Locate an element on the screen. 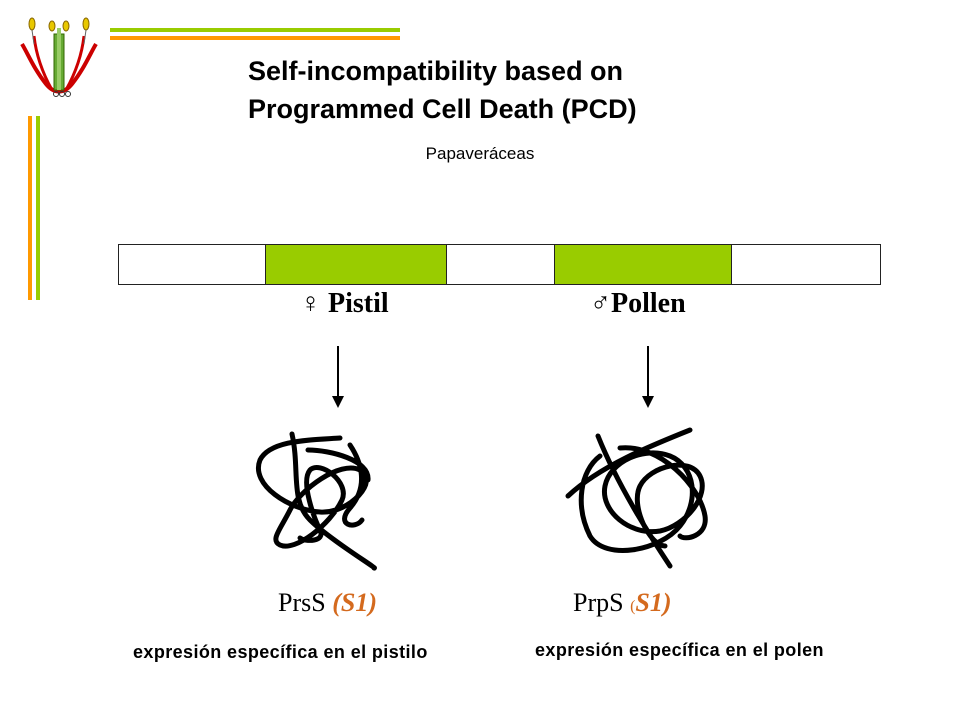 Image resolution: width=960 pixels, height=720 pixels. pollen-allele-open: ( is located at coordinates (633, 606).